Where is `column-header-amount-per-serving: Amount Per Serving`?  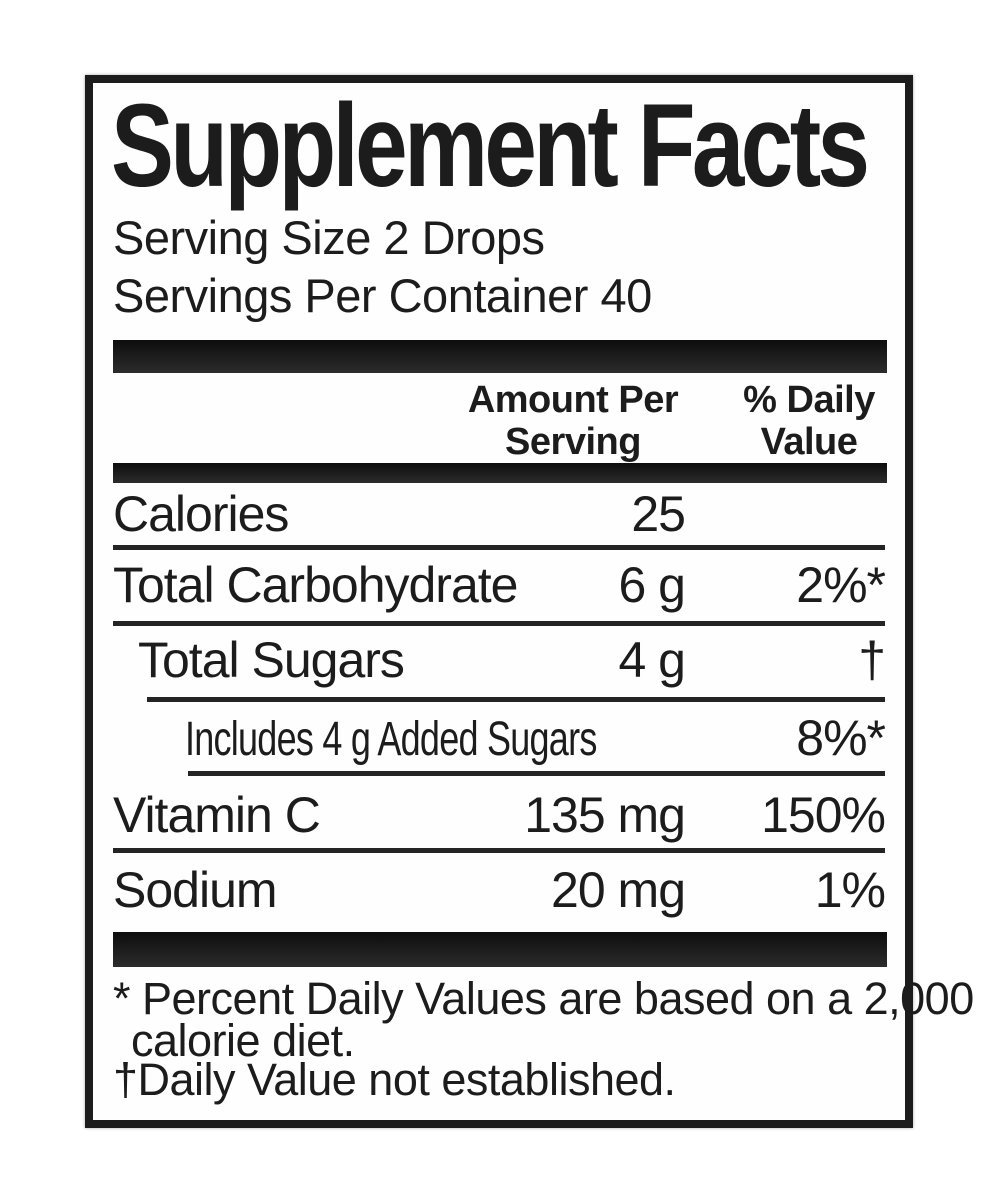 column-header-amount-per-serving: Amount Per Serving is located at coordinates (573, 421).